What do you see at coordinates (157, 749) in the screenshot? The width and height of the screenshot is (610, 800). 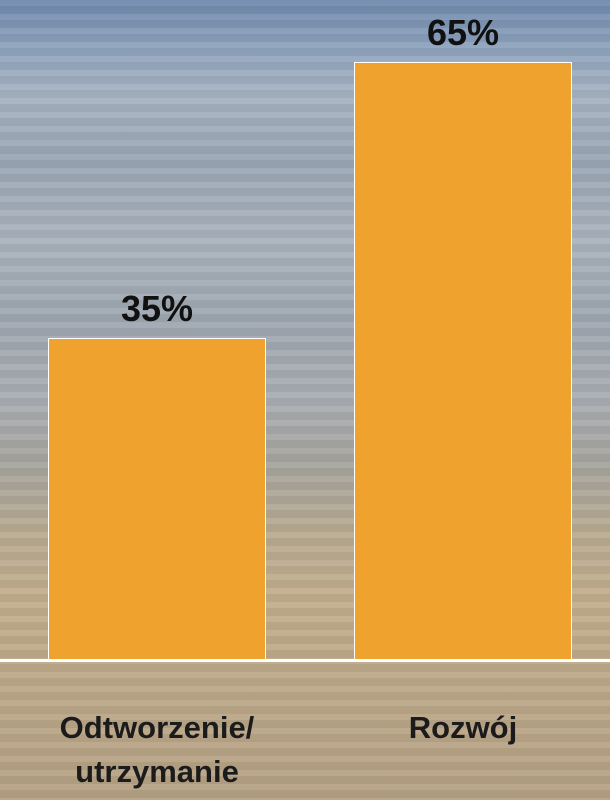 I see `x-tick-label: Odtworzenie/ utrzymanie` at bounding box center [157, 749].